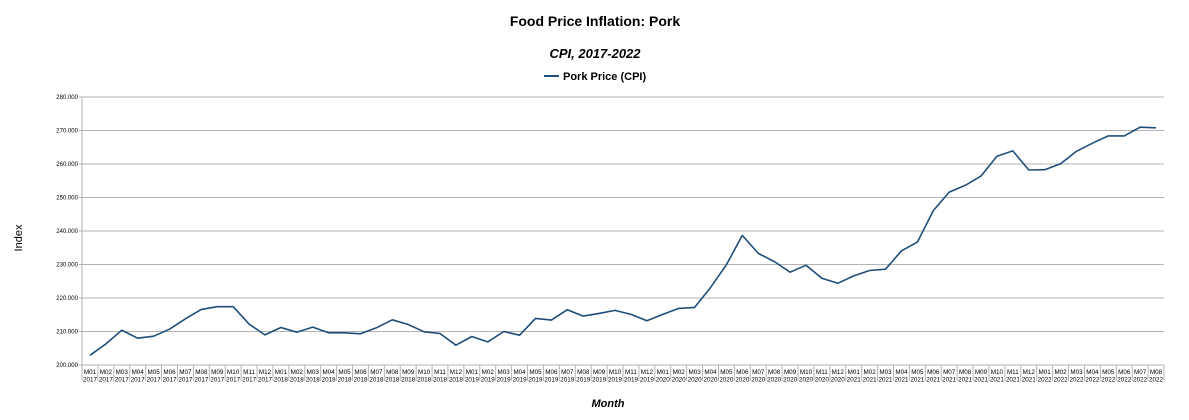 The image size is (1189, 420). Describe the element at coordinates (695, 376) in the screenshot. I see `x-tick-label: M03 2020` at that location.